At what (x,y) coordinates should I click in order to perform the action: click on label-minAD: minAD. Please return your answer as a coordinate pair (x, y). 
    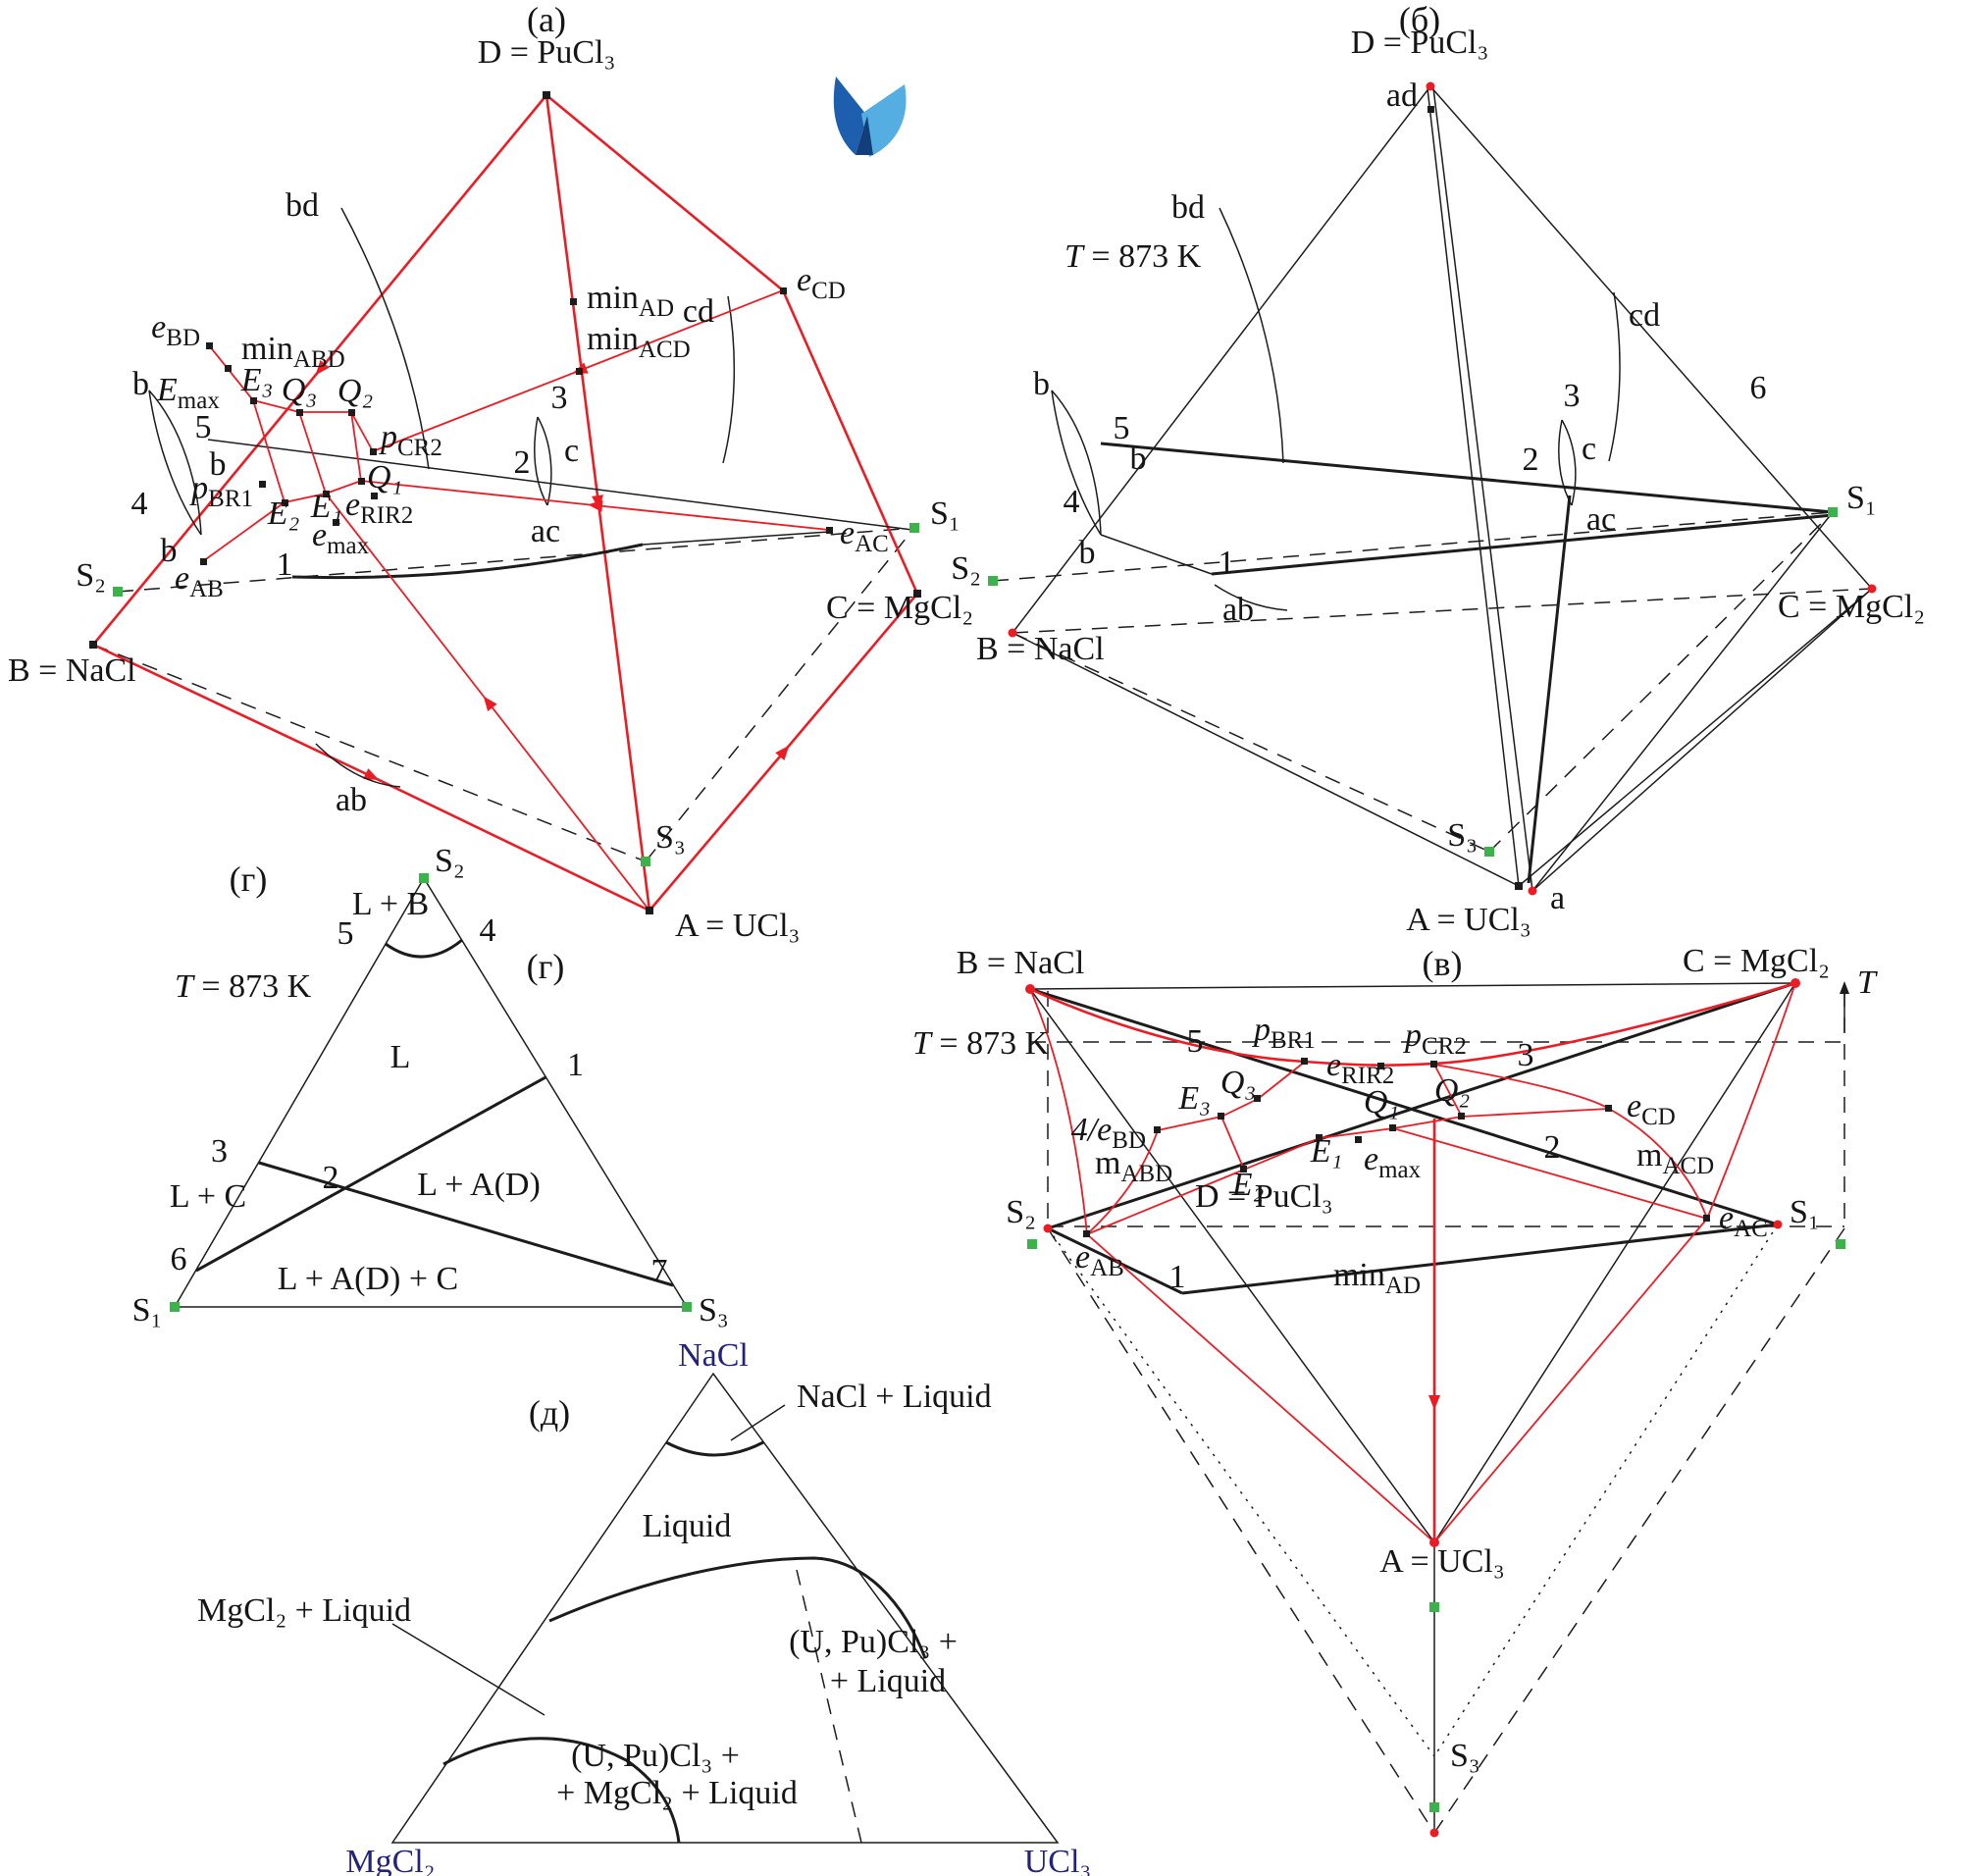
    Looking at the image, I should click on (1377, 1278).